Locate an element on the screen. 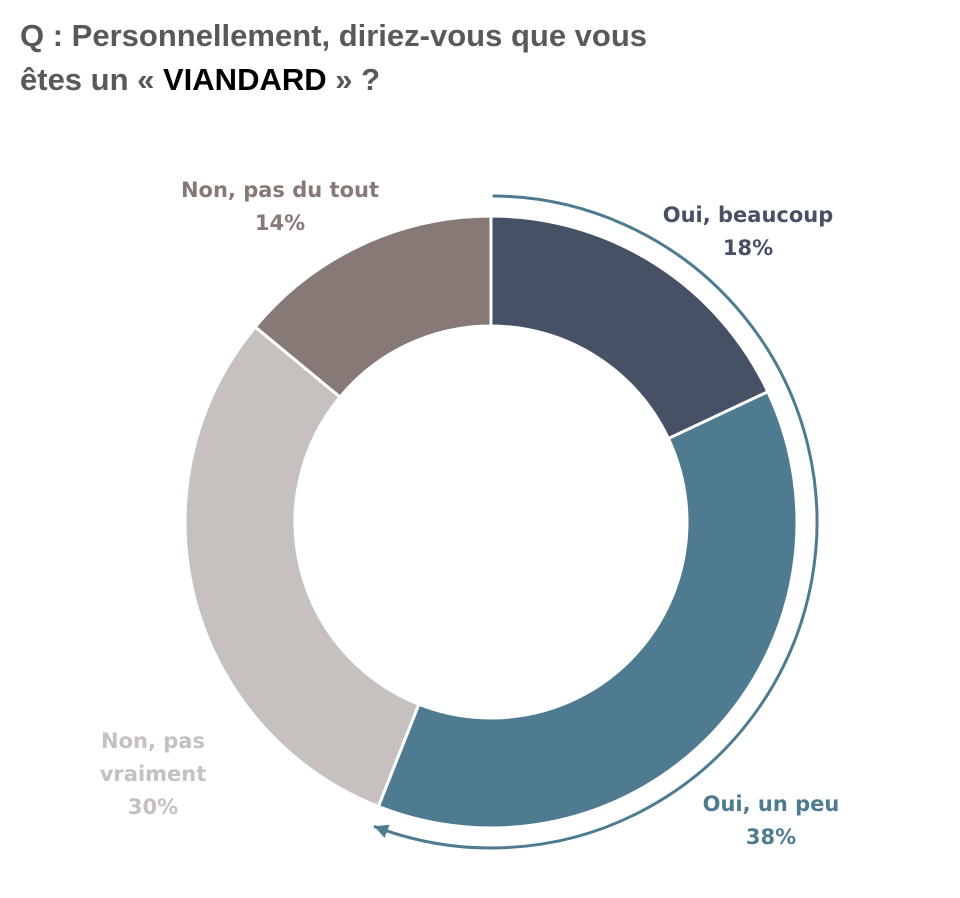  slice-value-label: 38% is located at coordinates (771, 837).